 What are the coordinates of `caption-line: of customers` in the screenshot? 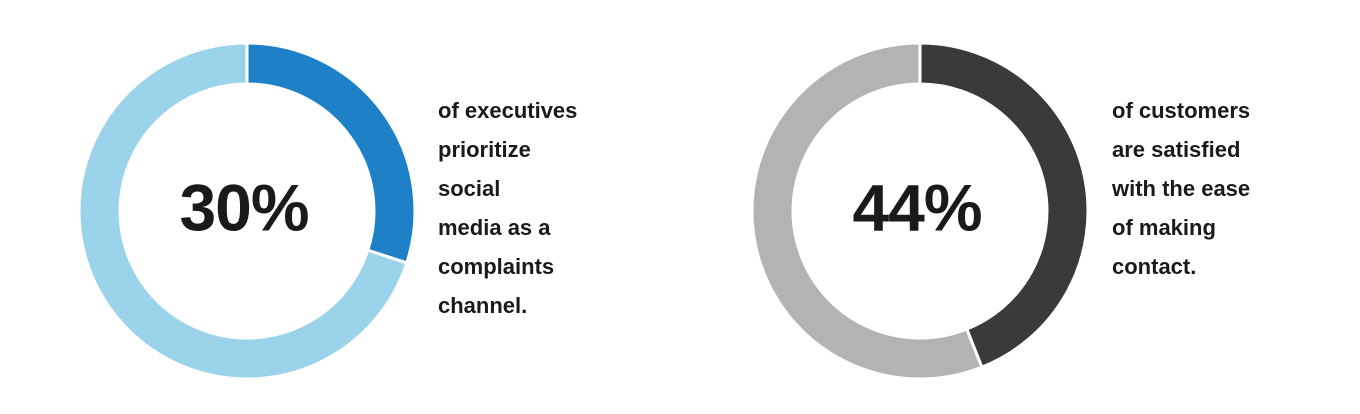 It's located at (1181, 110).